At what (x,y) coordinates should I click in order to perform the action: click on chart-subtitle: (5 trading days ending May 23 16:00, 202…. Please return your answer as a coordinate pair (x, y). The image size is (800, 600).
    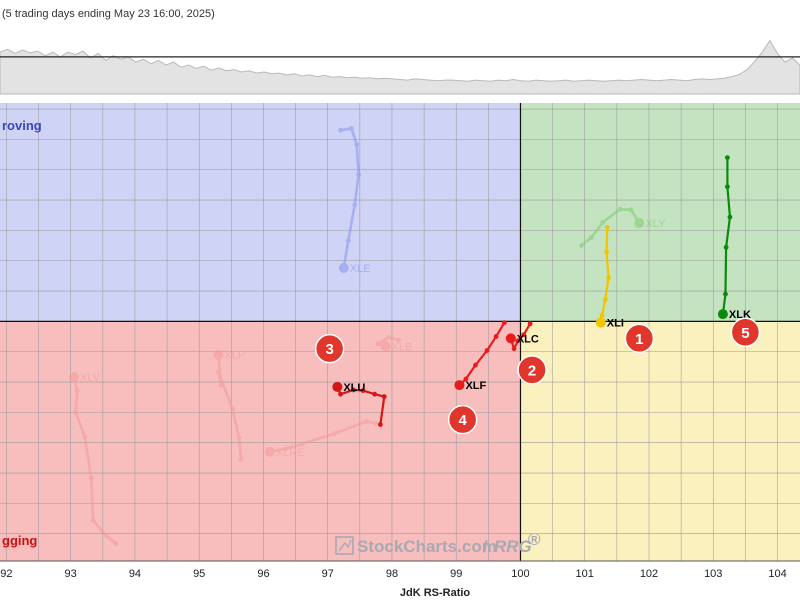
    Looking at the image, I should click on (108, 14).